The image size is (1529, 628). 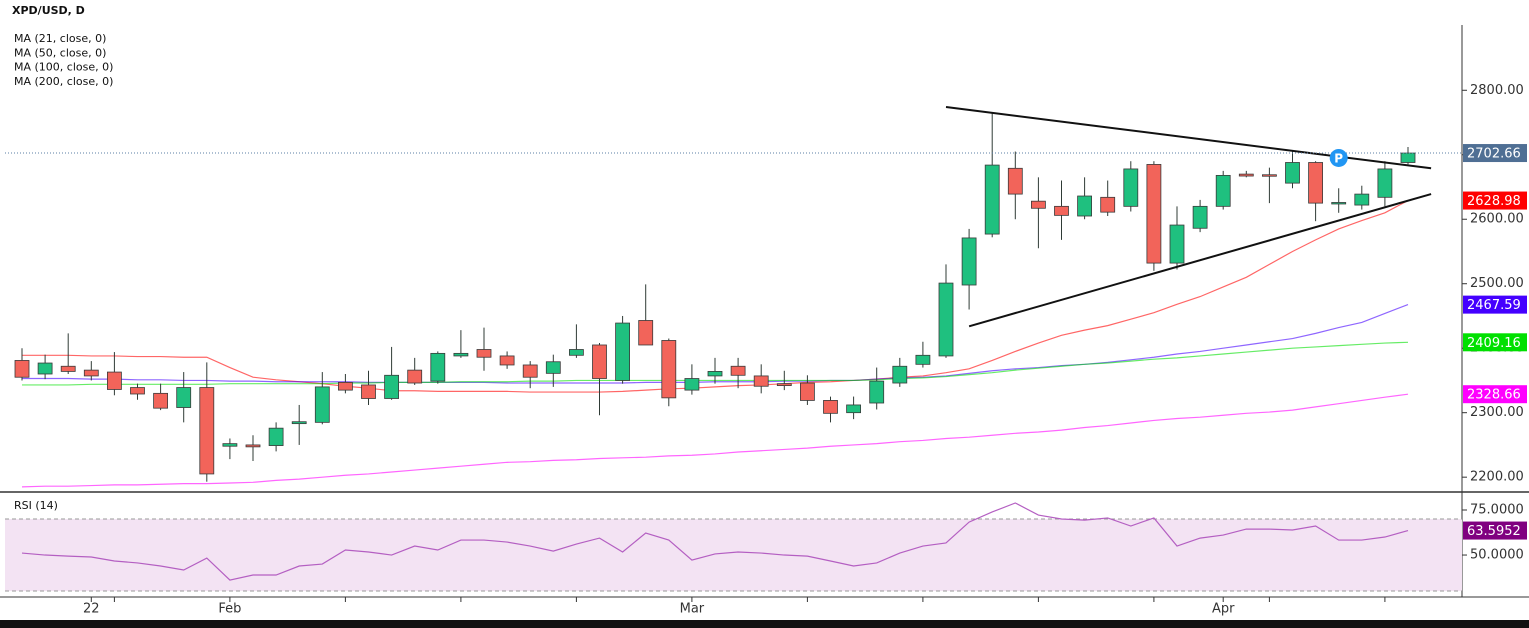 I want to click on legend-entry: MA (50, close, 0), so click(x=60, y=52).